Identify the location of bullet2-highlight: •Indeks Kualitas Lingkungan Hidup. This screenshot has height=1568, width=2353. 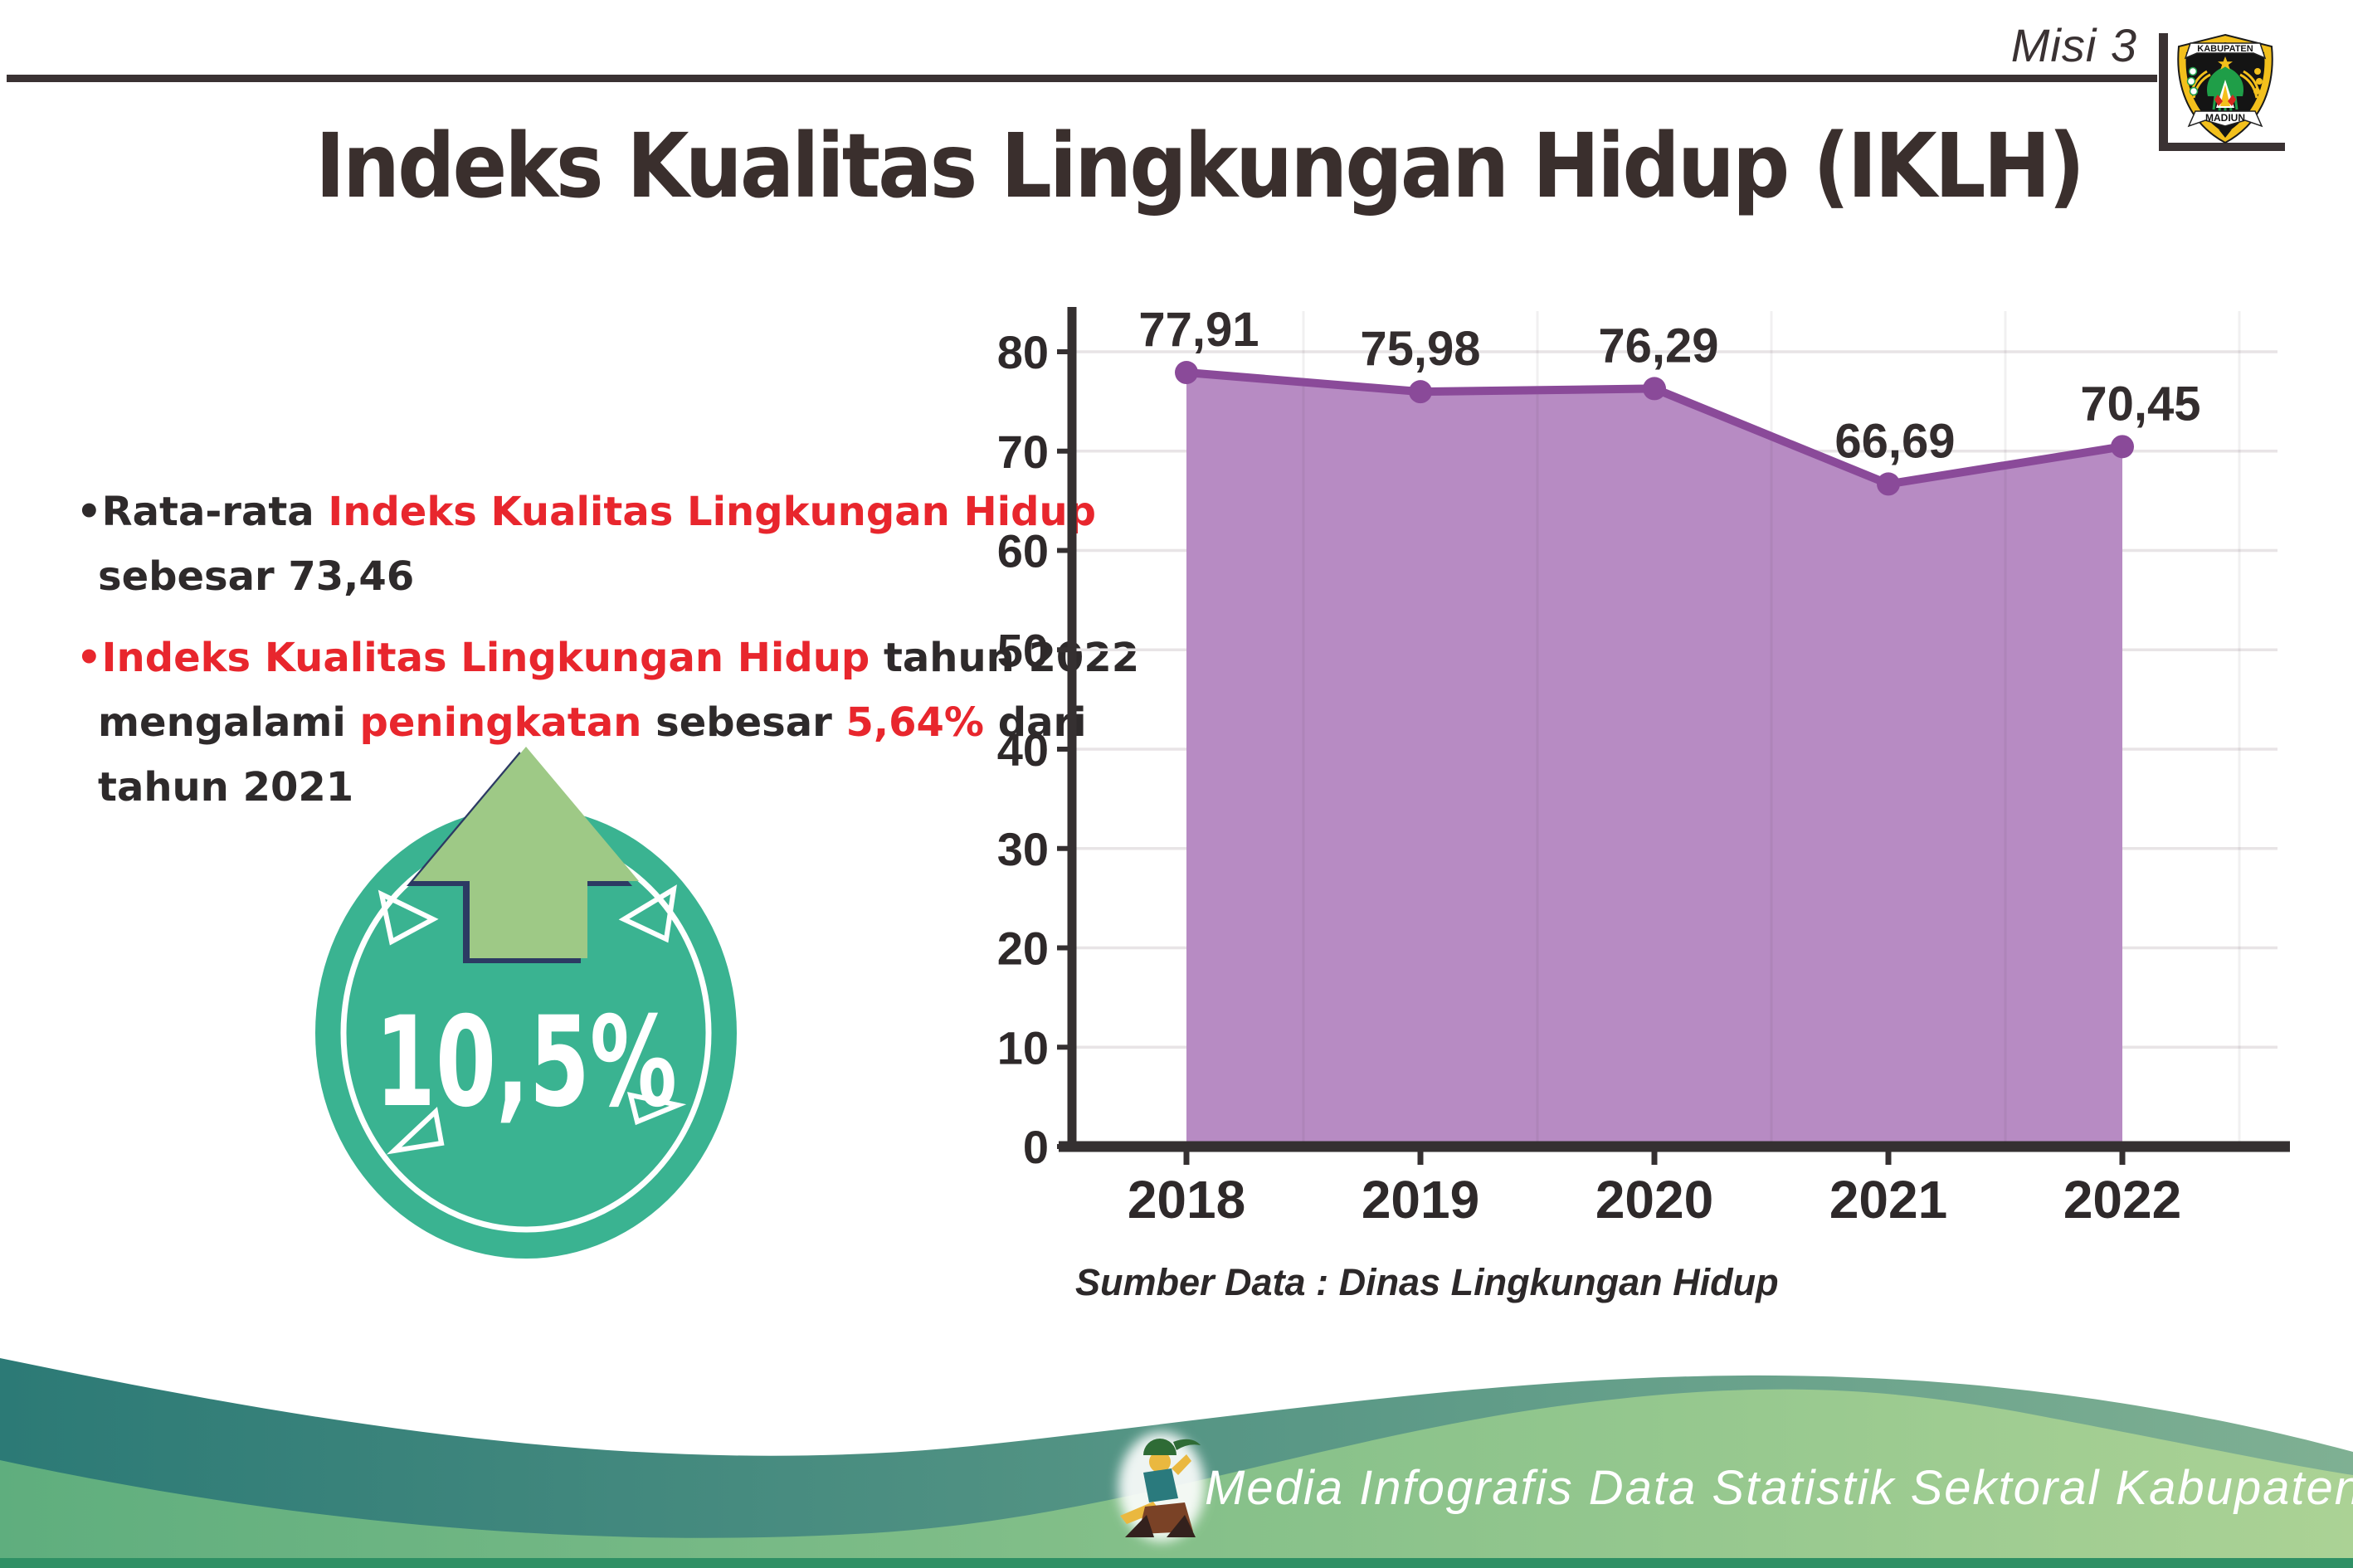
(473, 658).